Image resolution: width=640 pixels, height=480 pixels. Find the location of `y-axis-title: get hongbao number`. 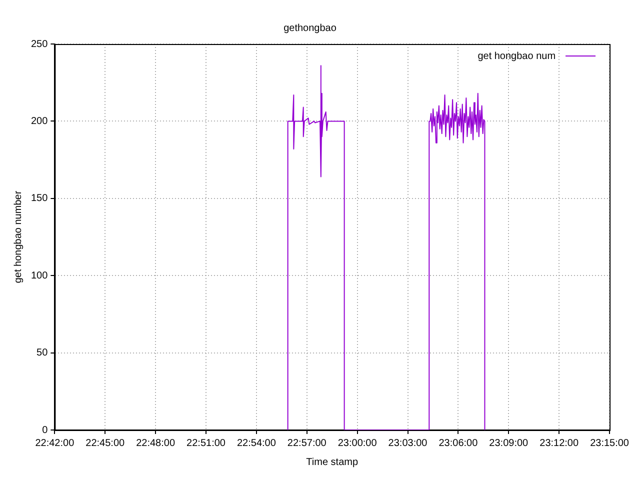

y-axis-title: get hongbao number is located at coordinates (18, 237).